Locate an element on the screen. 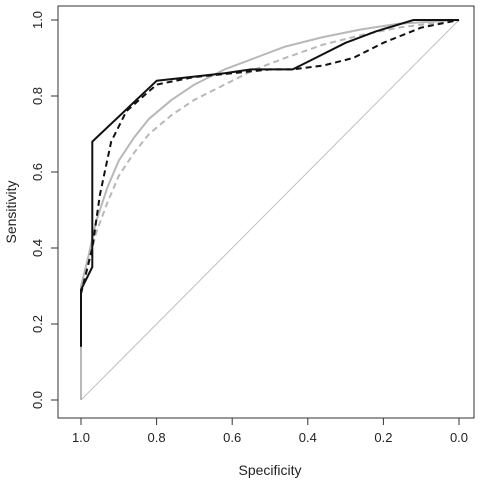  y-axis-title: Sensitivity is located at coordinates (11, 211).